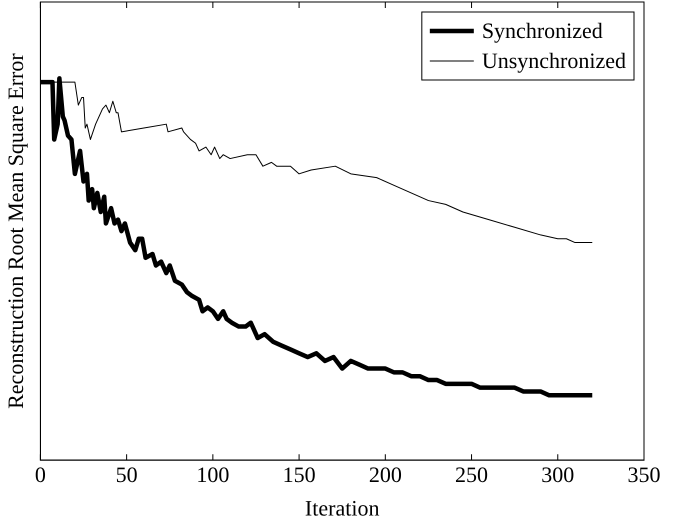  What do you see at coordinates (554, 60) in the screenshot?
I see `legend-label: Unsynchronized` at bounding box center [554, 60].